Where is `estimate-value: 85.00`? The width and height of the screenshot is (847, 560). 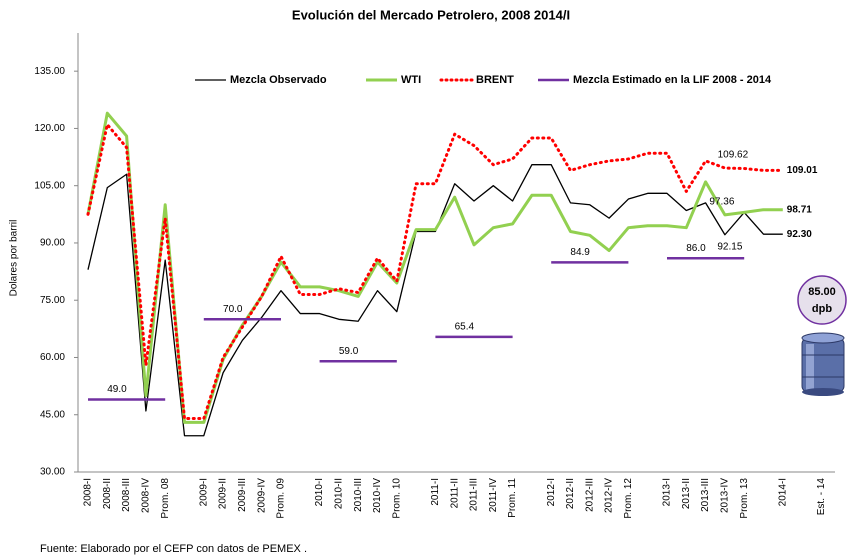
estimate-value: 85.00 is located at coordinates (822, 292).